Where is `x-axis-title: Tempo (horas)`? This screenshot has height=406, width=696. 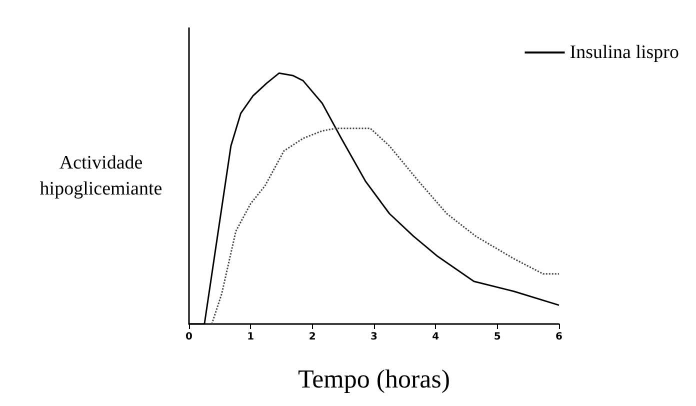 x-axis-title: Tempo (horas) is located at coordinates (374, 379).